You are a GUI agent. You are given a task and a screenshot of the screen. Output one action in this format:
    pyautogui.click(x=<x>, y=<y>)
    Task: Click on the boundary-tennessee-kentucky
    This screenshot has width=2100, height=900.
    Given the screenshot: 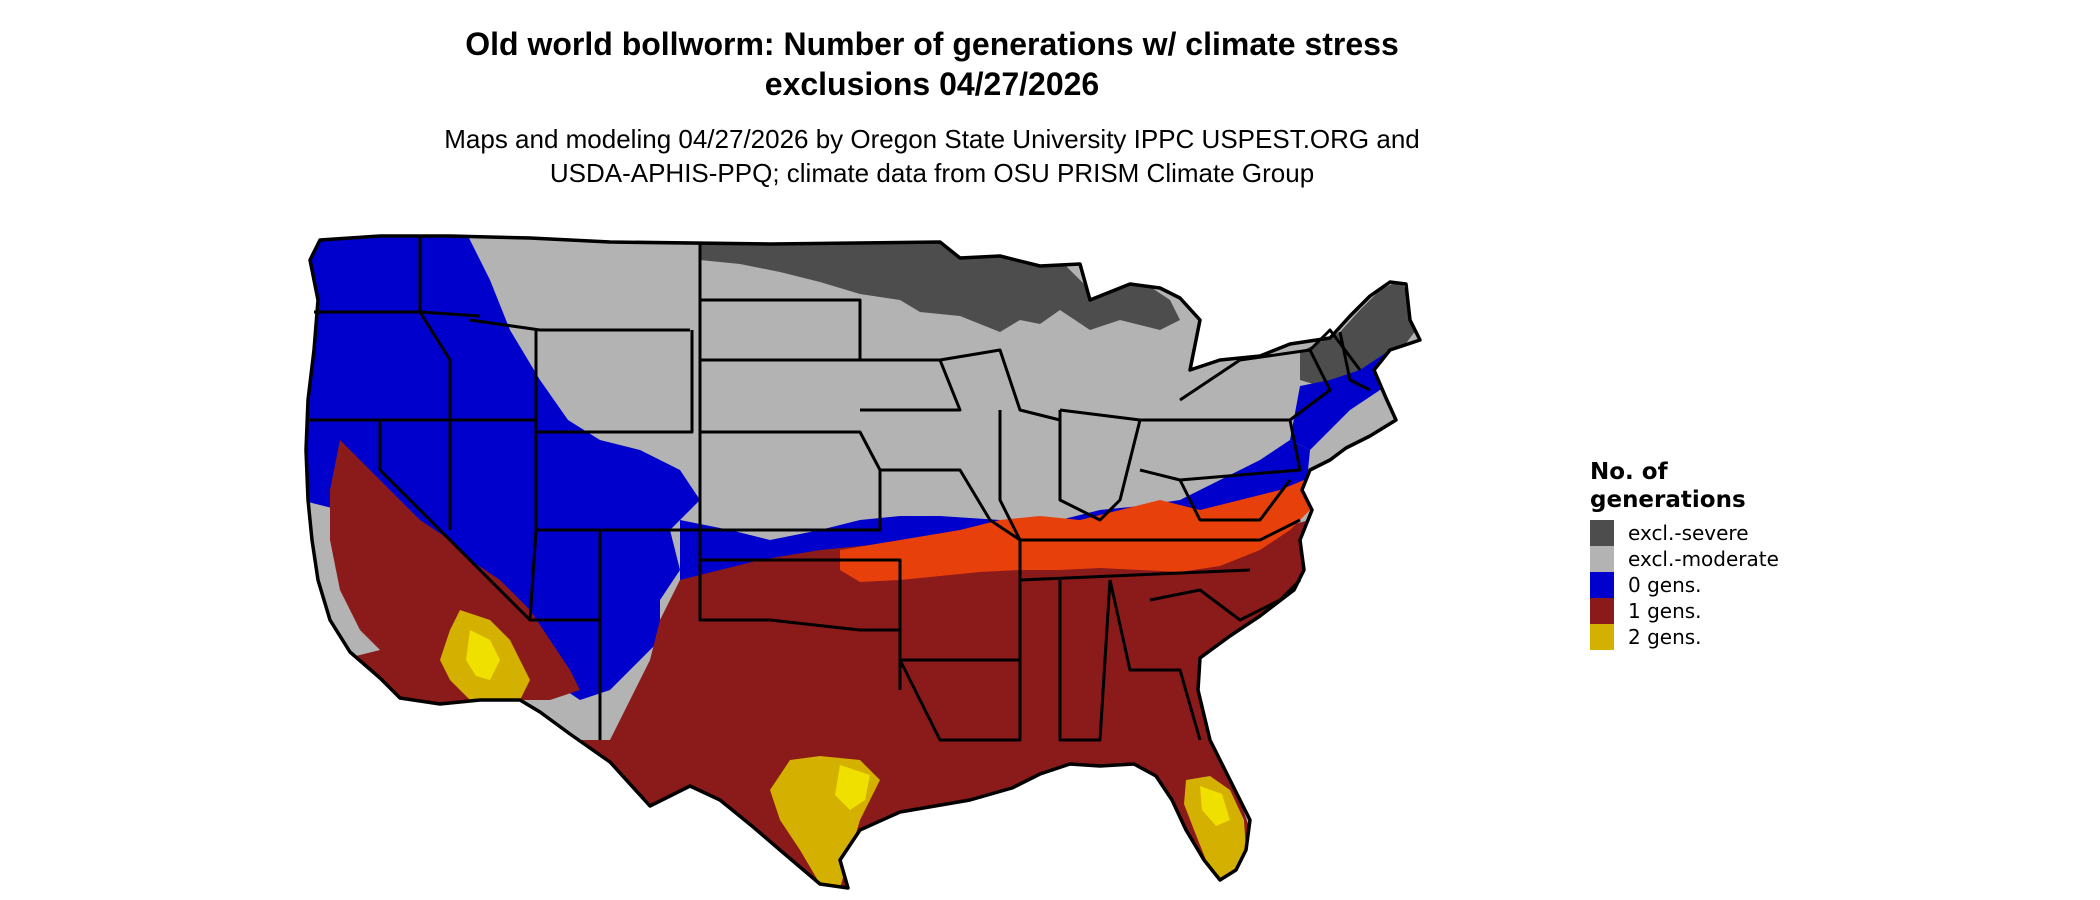 What is the action you would take?
    pyautogui.click(x=1160, y=530)
    